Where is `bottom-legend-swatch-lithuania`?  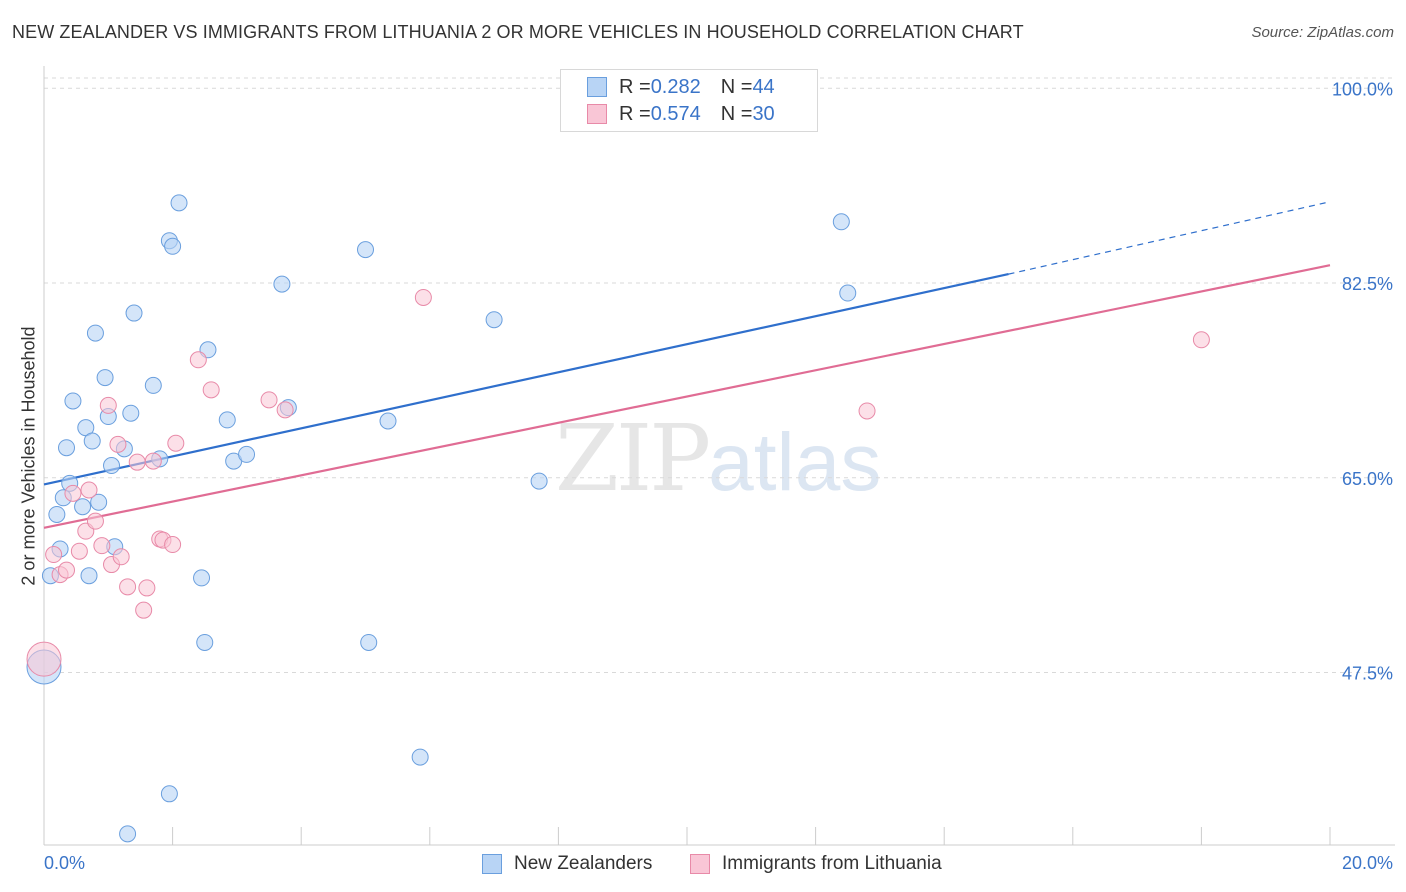
bottom-legend-swatch-lithuania is located at coordinates (700, 864).